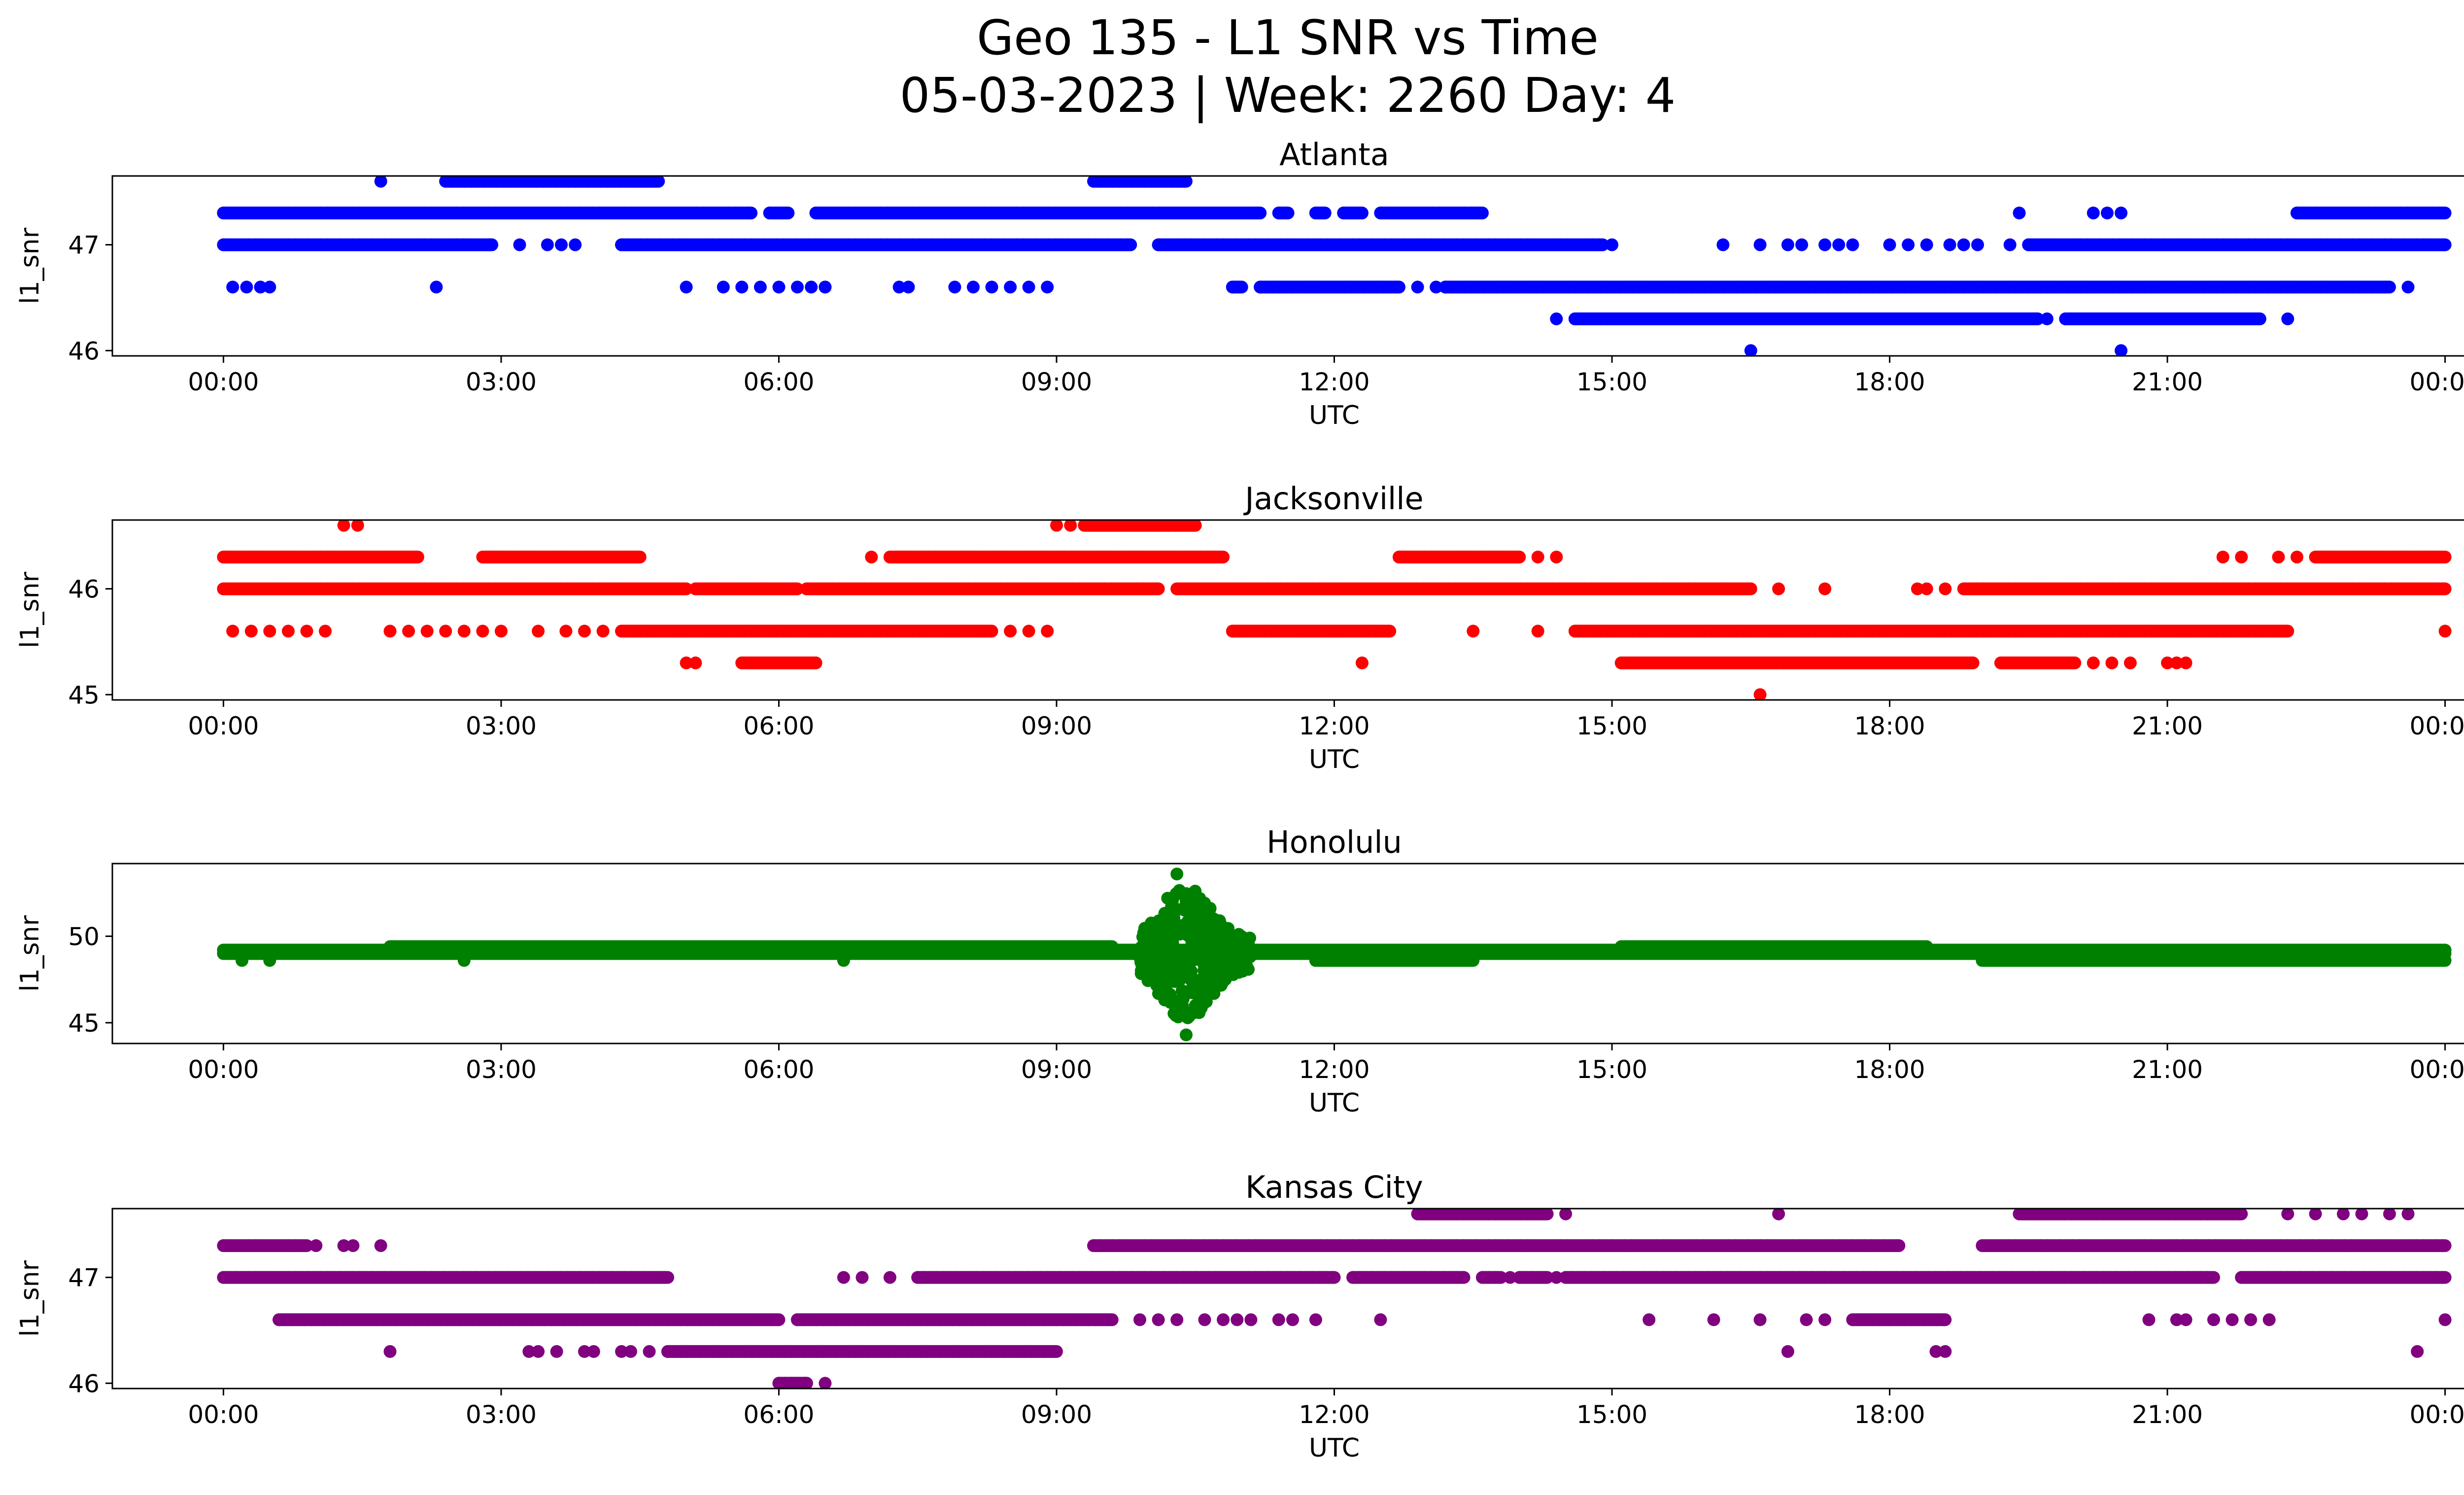  Describe the element at coordinates (84, 695) in the screenshot. I see `y-tick-label: 45` at that location.